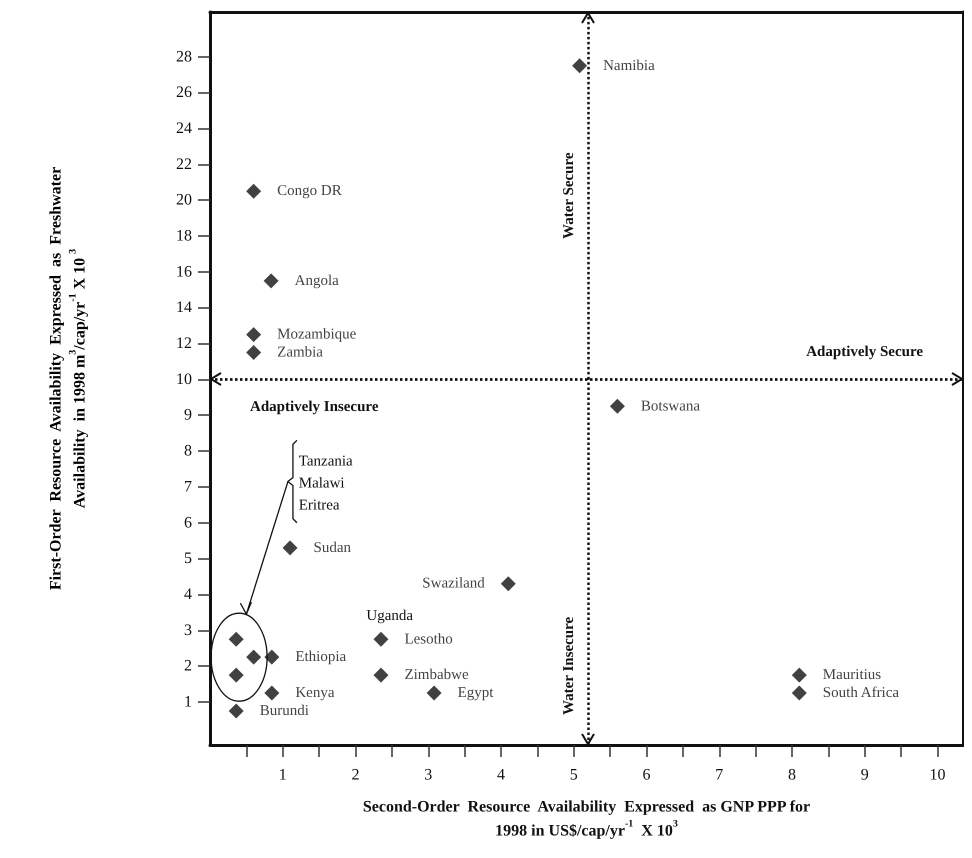 This screenshot has height=858, width=972. Describe the element at coordinates (326, 483) in the screenshot. I see `annotation: Tanzania Malawi Eritrea` at that location.